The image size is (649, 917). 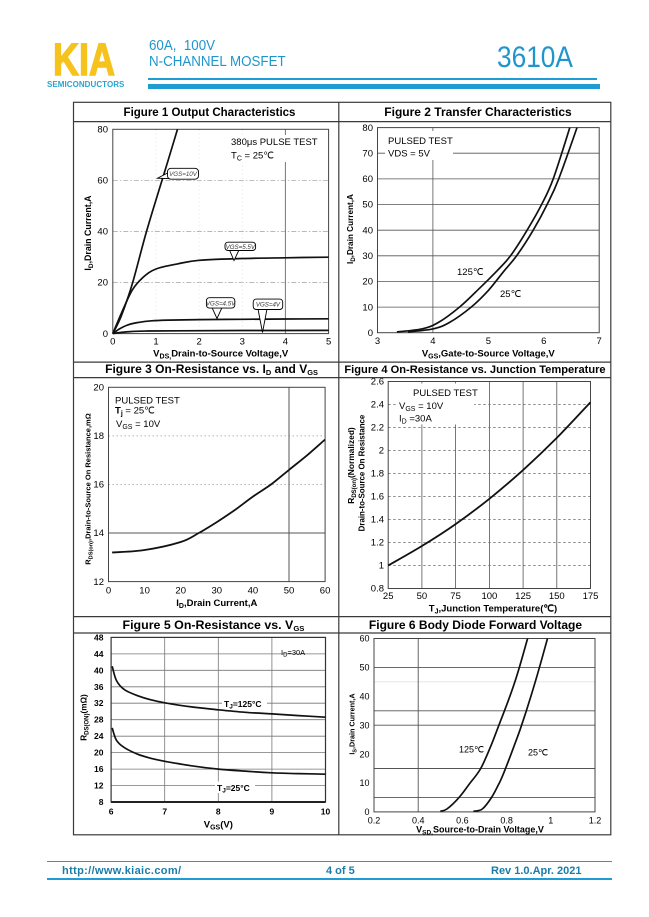 What do you see at coordinates (388, 596) in the screenshot?
I see `svg-text: 25` at bounding box center [388, 596].